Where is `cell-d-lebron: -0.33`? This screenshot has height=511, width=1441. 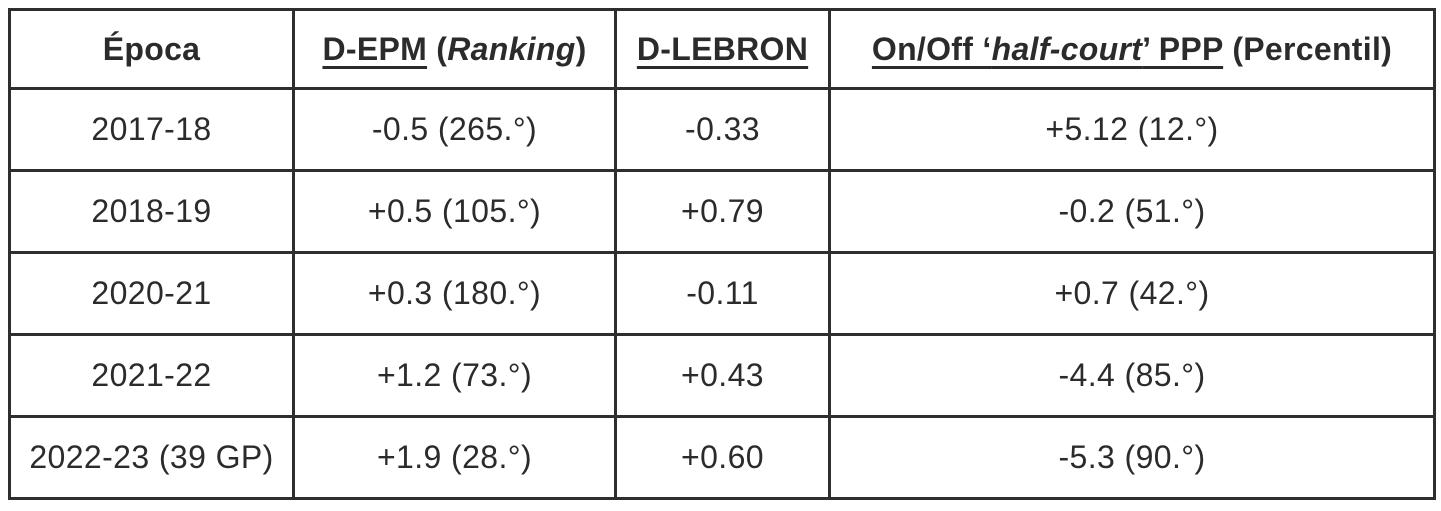
cell-d-lebron: -0.33 is located at coordinates (722, 129).